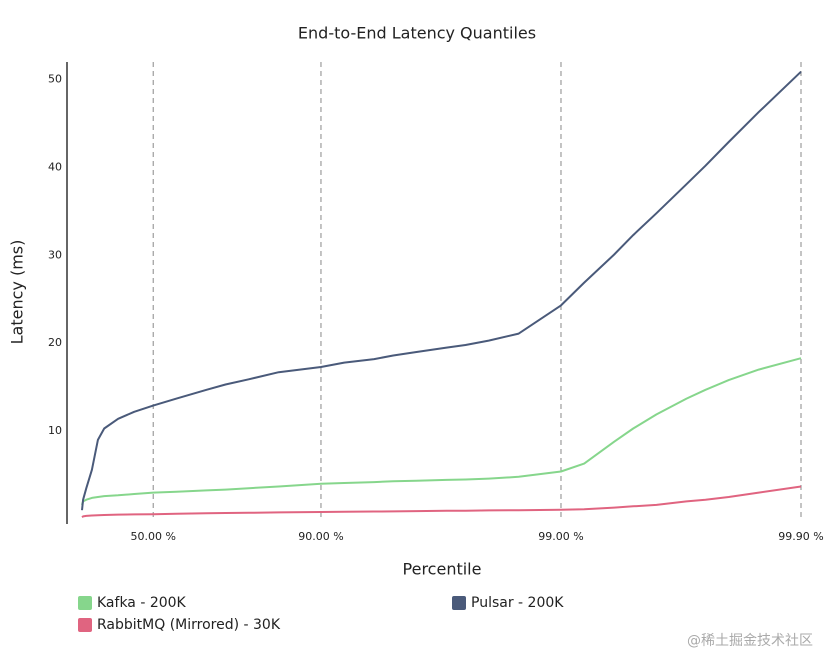 The width and height of the screenshot is (836, 658). What do you see at coordinates (55, 79) in the screenshot?
I see `y-tick-label: 50` at bounding box center [55, 79].